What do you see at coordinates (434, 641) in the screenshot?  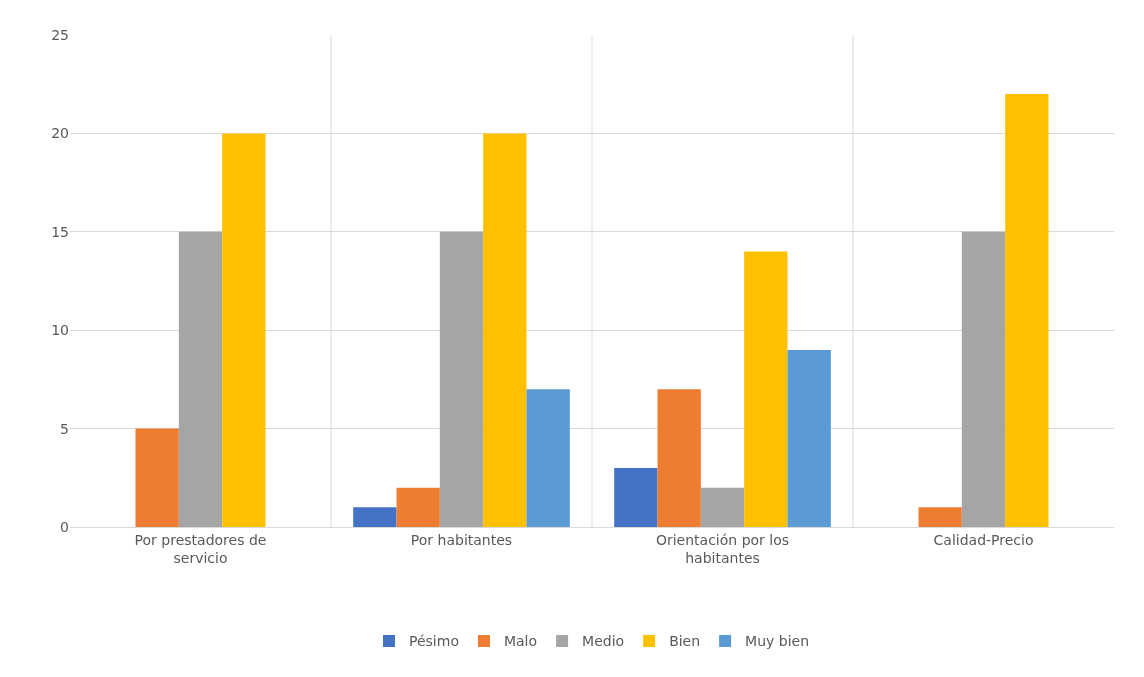 I see `legend-label: Pésimo` at bounding box center [434, 641].